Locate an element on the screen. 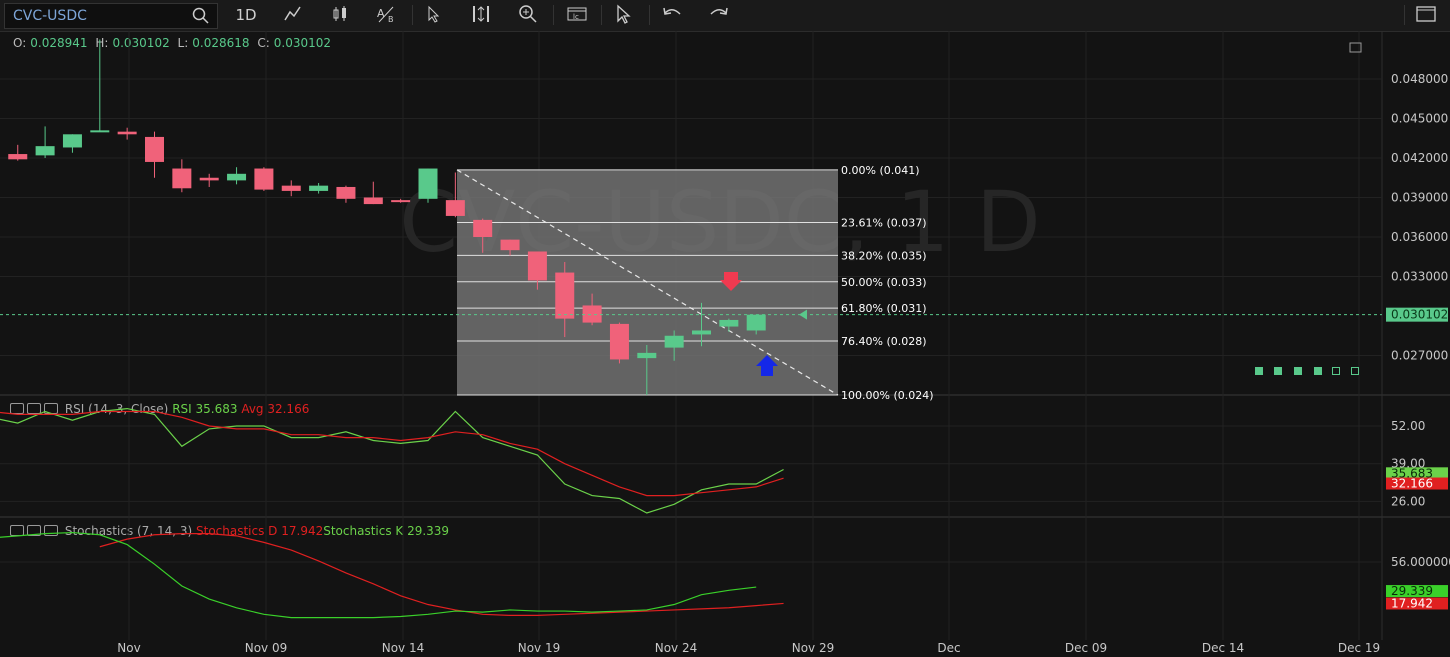 This screenshot has height=657, width=1450. stoch-d-tag is located at coordinates (1417, 603).